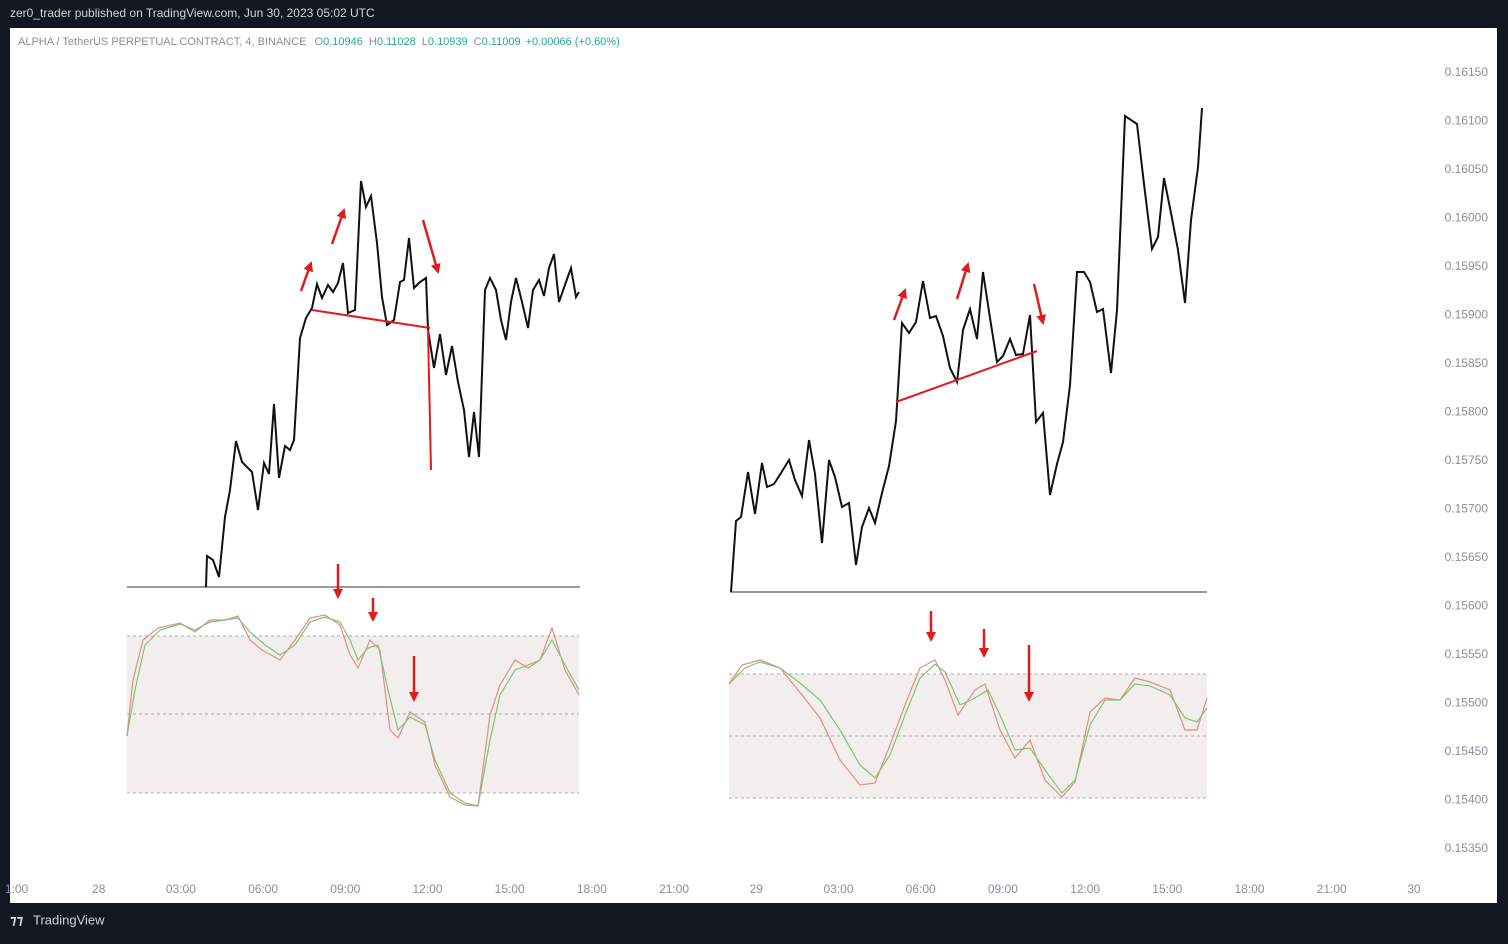  What do you see at coordinates (1467, 509) in the screenshot?
I see `price-tick-label: 0.15700` at bounding box center [1467, 509].